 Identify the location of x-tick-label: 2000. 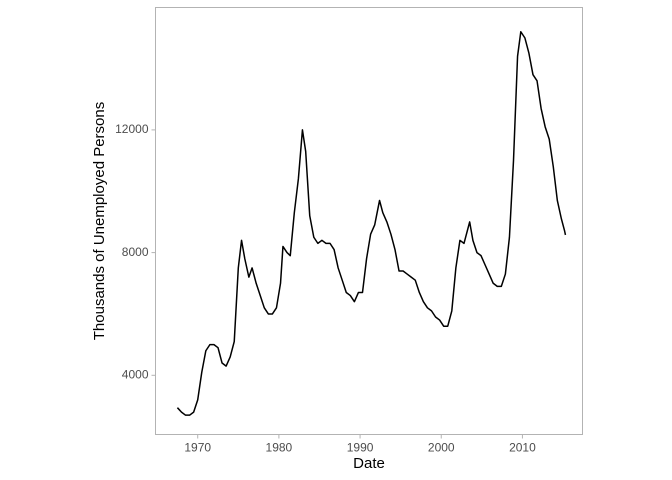
(441, 448).